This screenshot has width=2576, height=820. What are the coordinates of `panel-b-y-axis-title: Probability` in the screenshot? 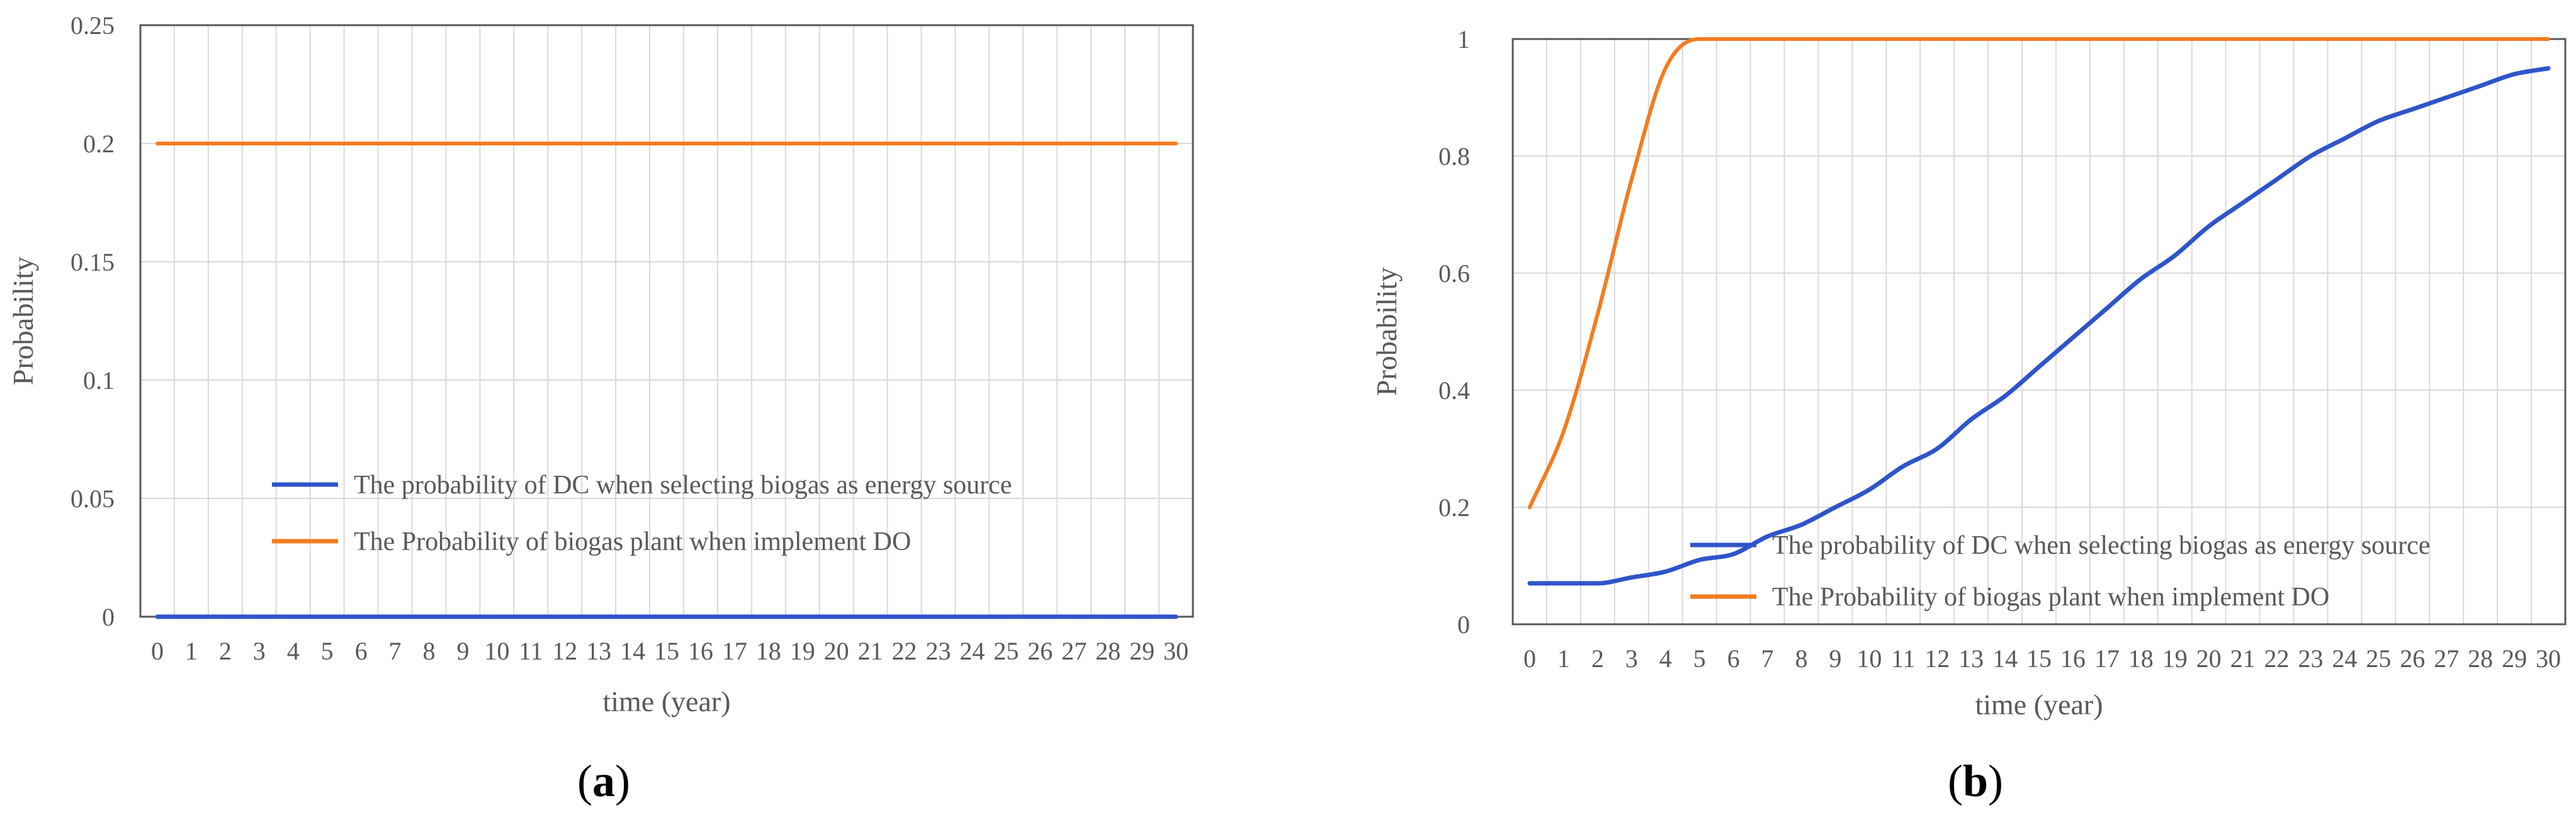 It's located at (1386, 331).